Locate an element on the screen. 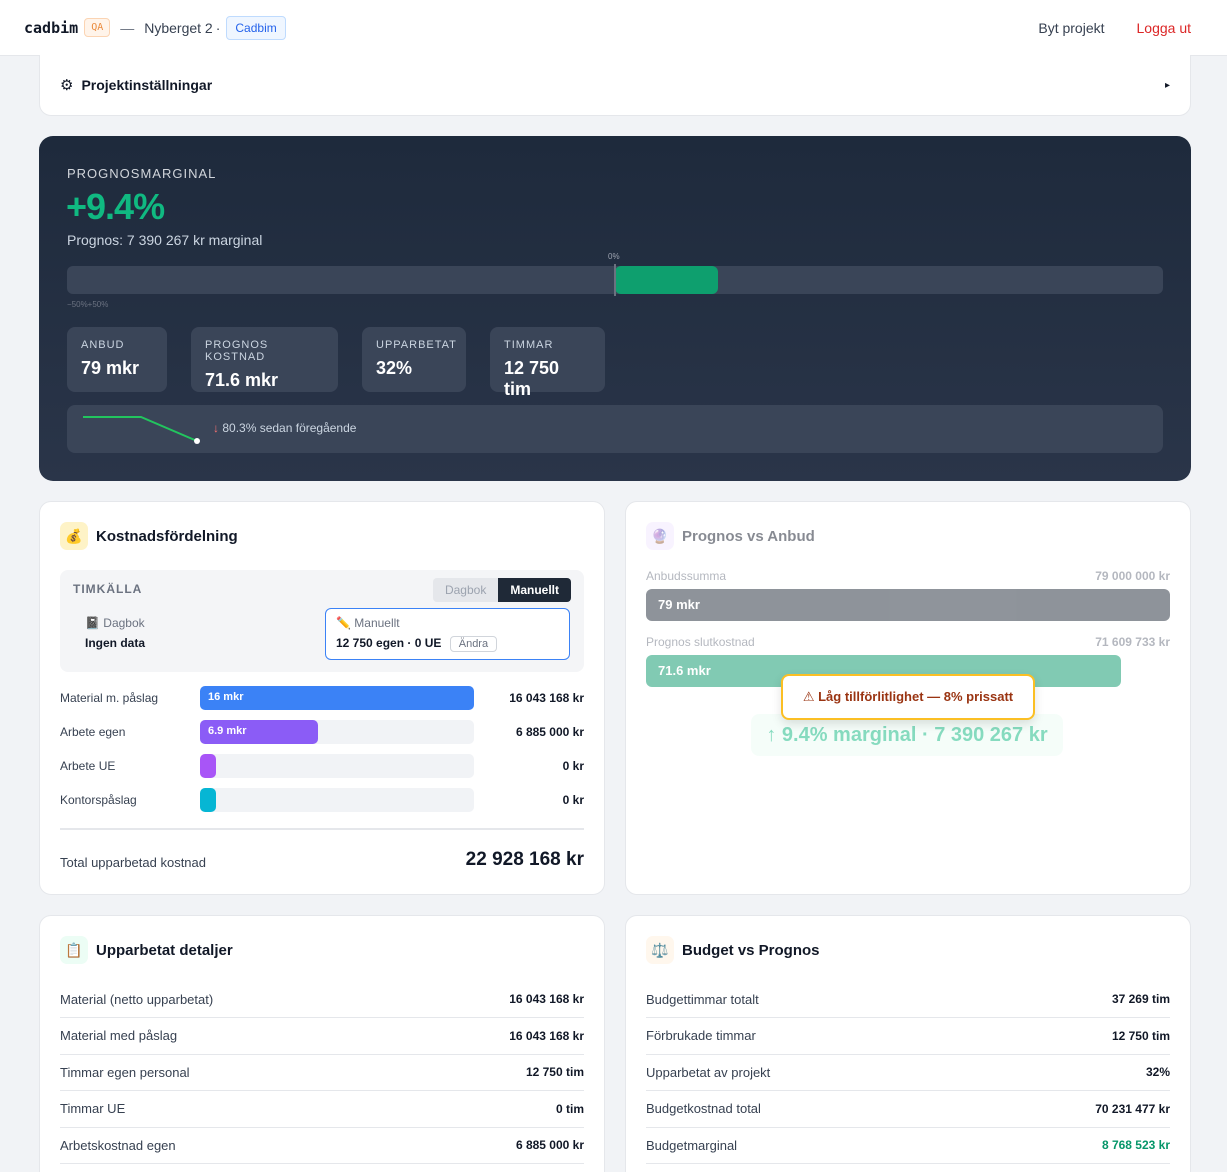 The image size is (1227, 1172). bid-amount: 79 000 000 kr is located at coordinates (1132, 576).